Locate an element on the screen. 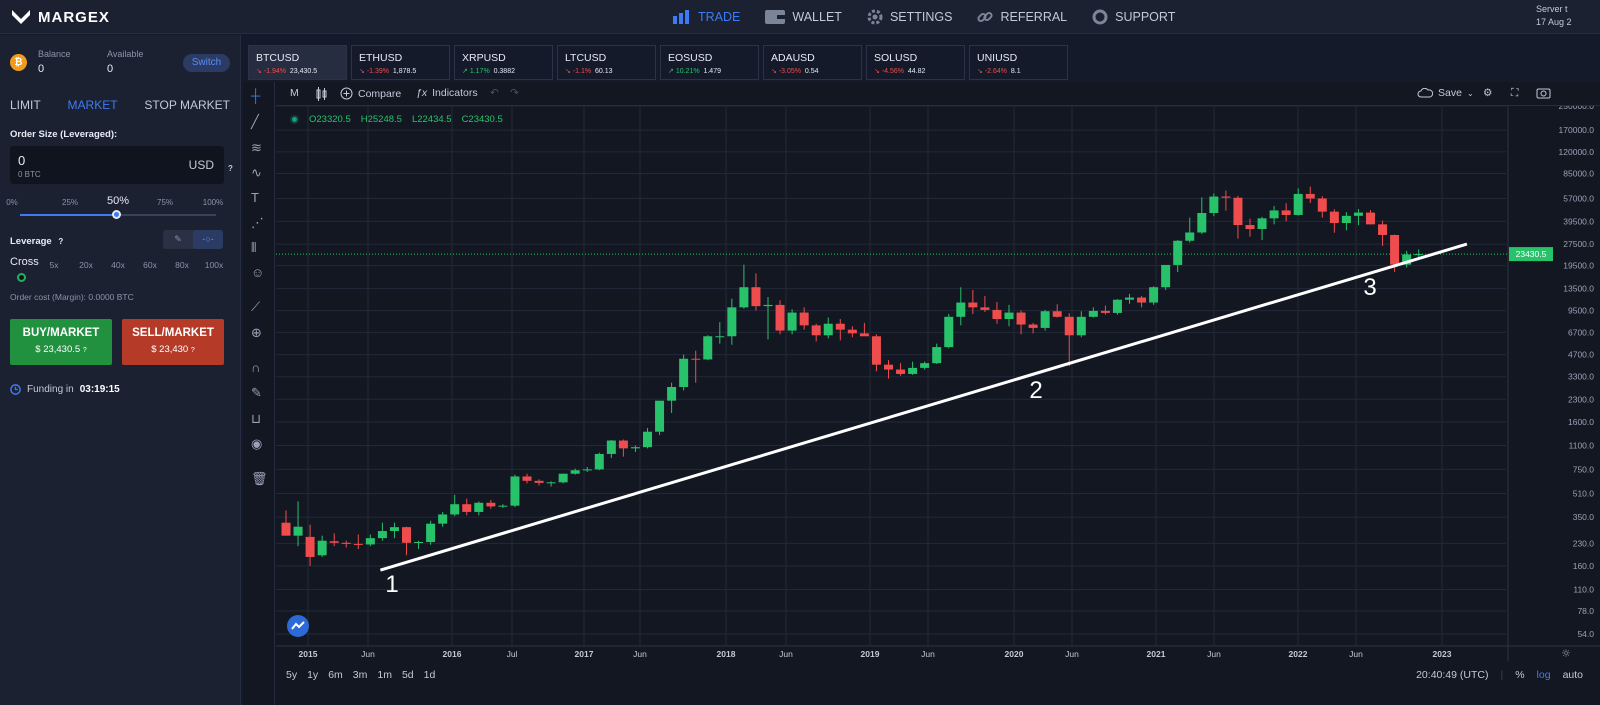 The height and width of the screenshot is (705, 1600). leverage-mark: 5x is located at coordinates (54, 265).